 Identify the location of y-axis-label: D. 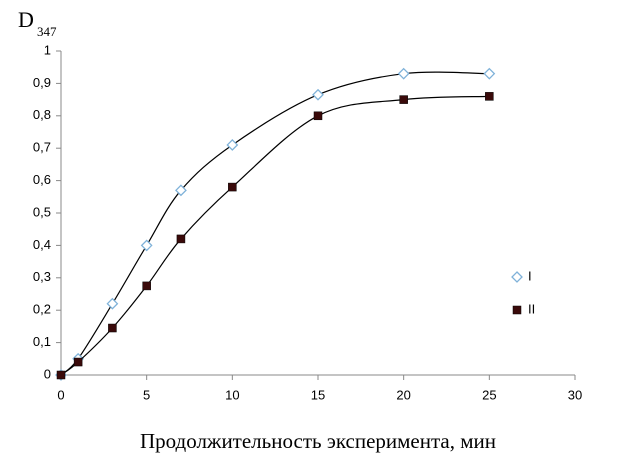
(26, 19).